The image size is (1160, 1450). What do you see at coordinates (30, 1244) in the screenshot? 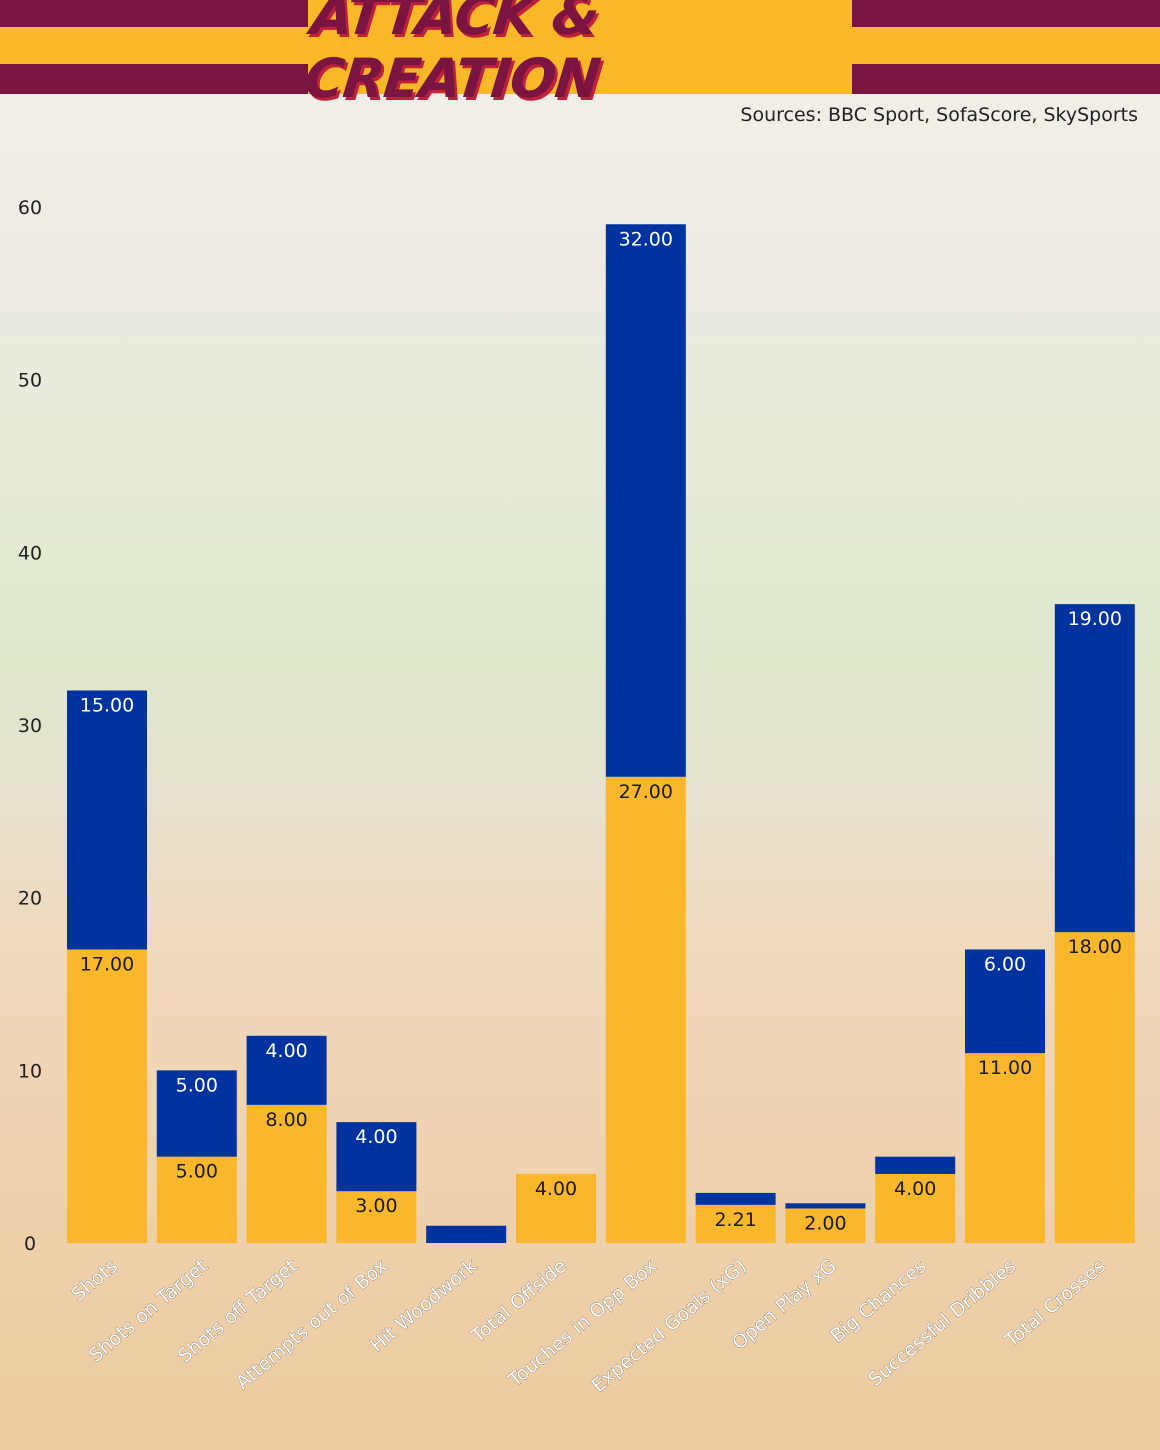
I see `y-tick-label: 0` at bounding box center [30, 1244].